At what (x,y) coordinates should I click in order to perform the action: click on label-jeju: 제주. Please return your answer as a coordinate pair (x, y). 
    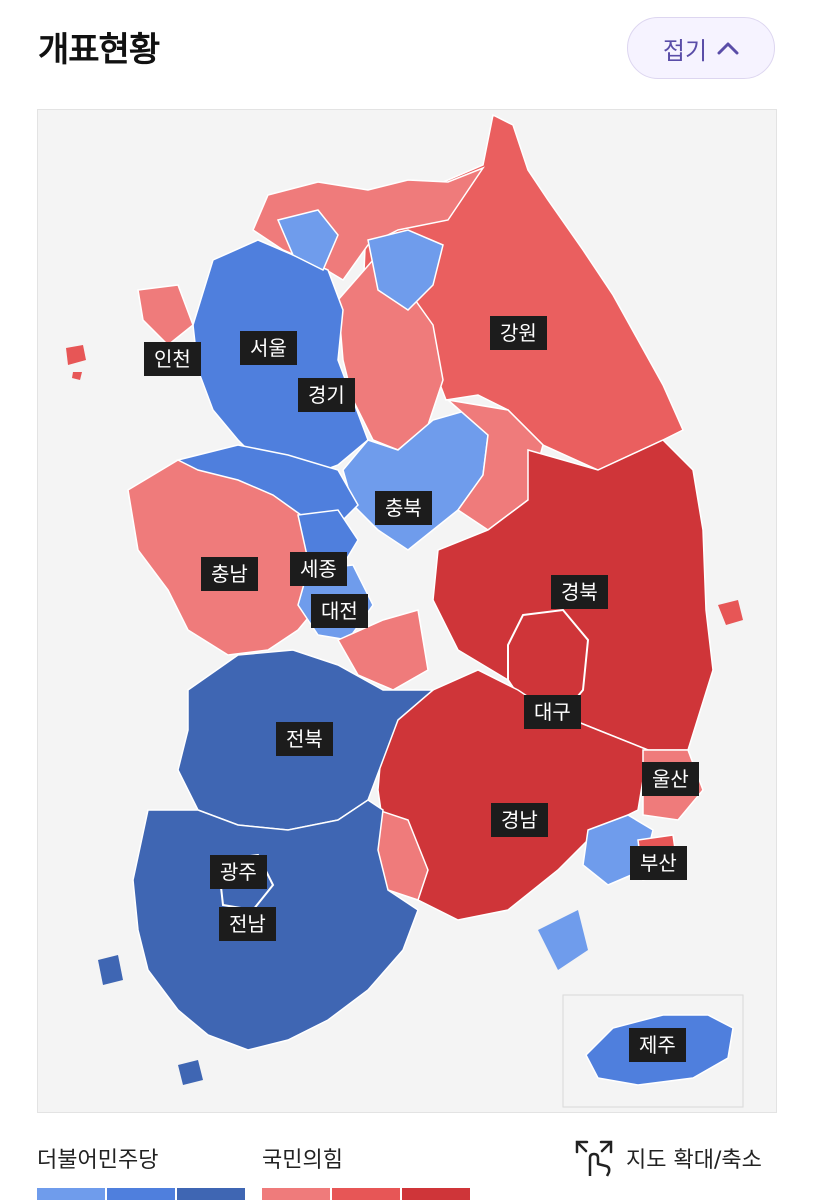
    Looking at the image, I should click on (657, 1045).